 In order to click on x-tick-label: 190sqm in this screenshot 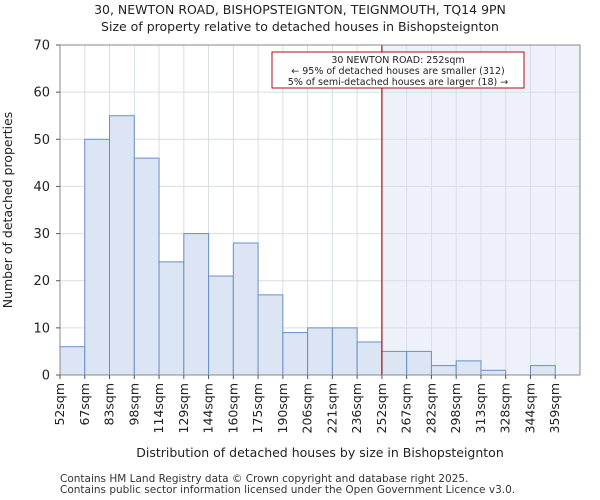, I will do `click(282, 408)`.